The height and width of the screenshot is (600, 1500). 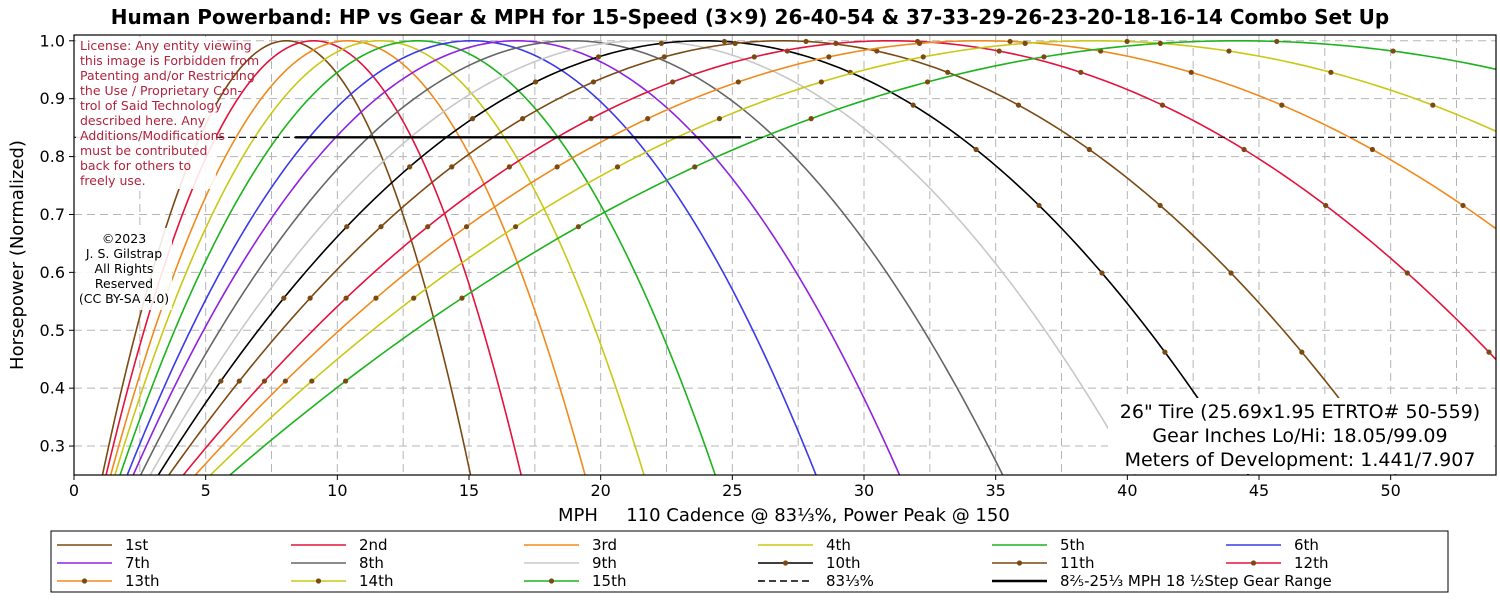 I want to click on legend-label: 10th, so click(x=843, y=563).